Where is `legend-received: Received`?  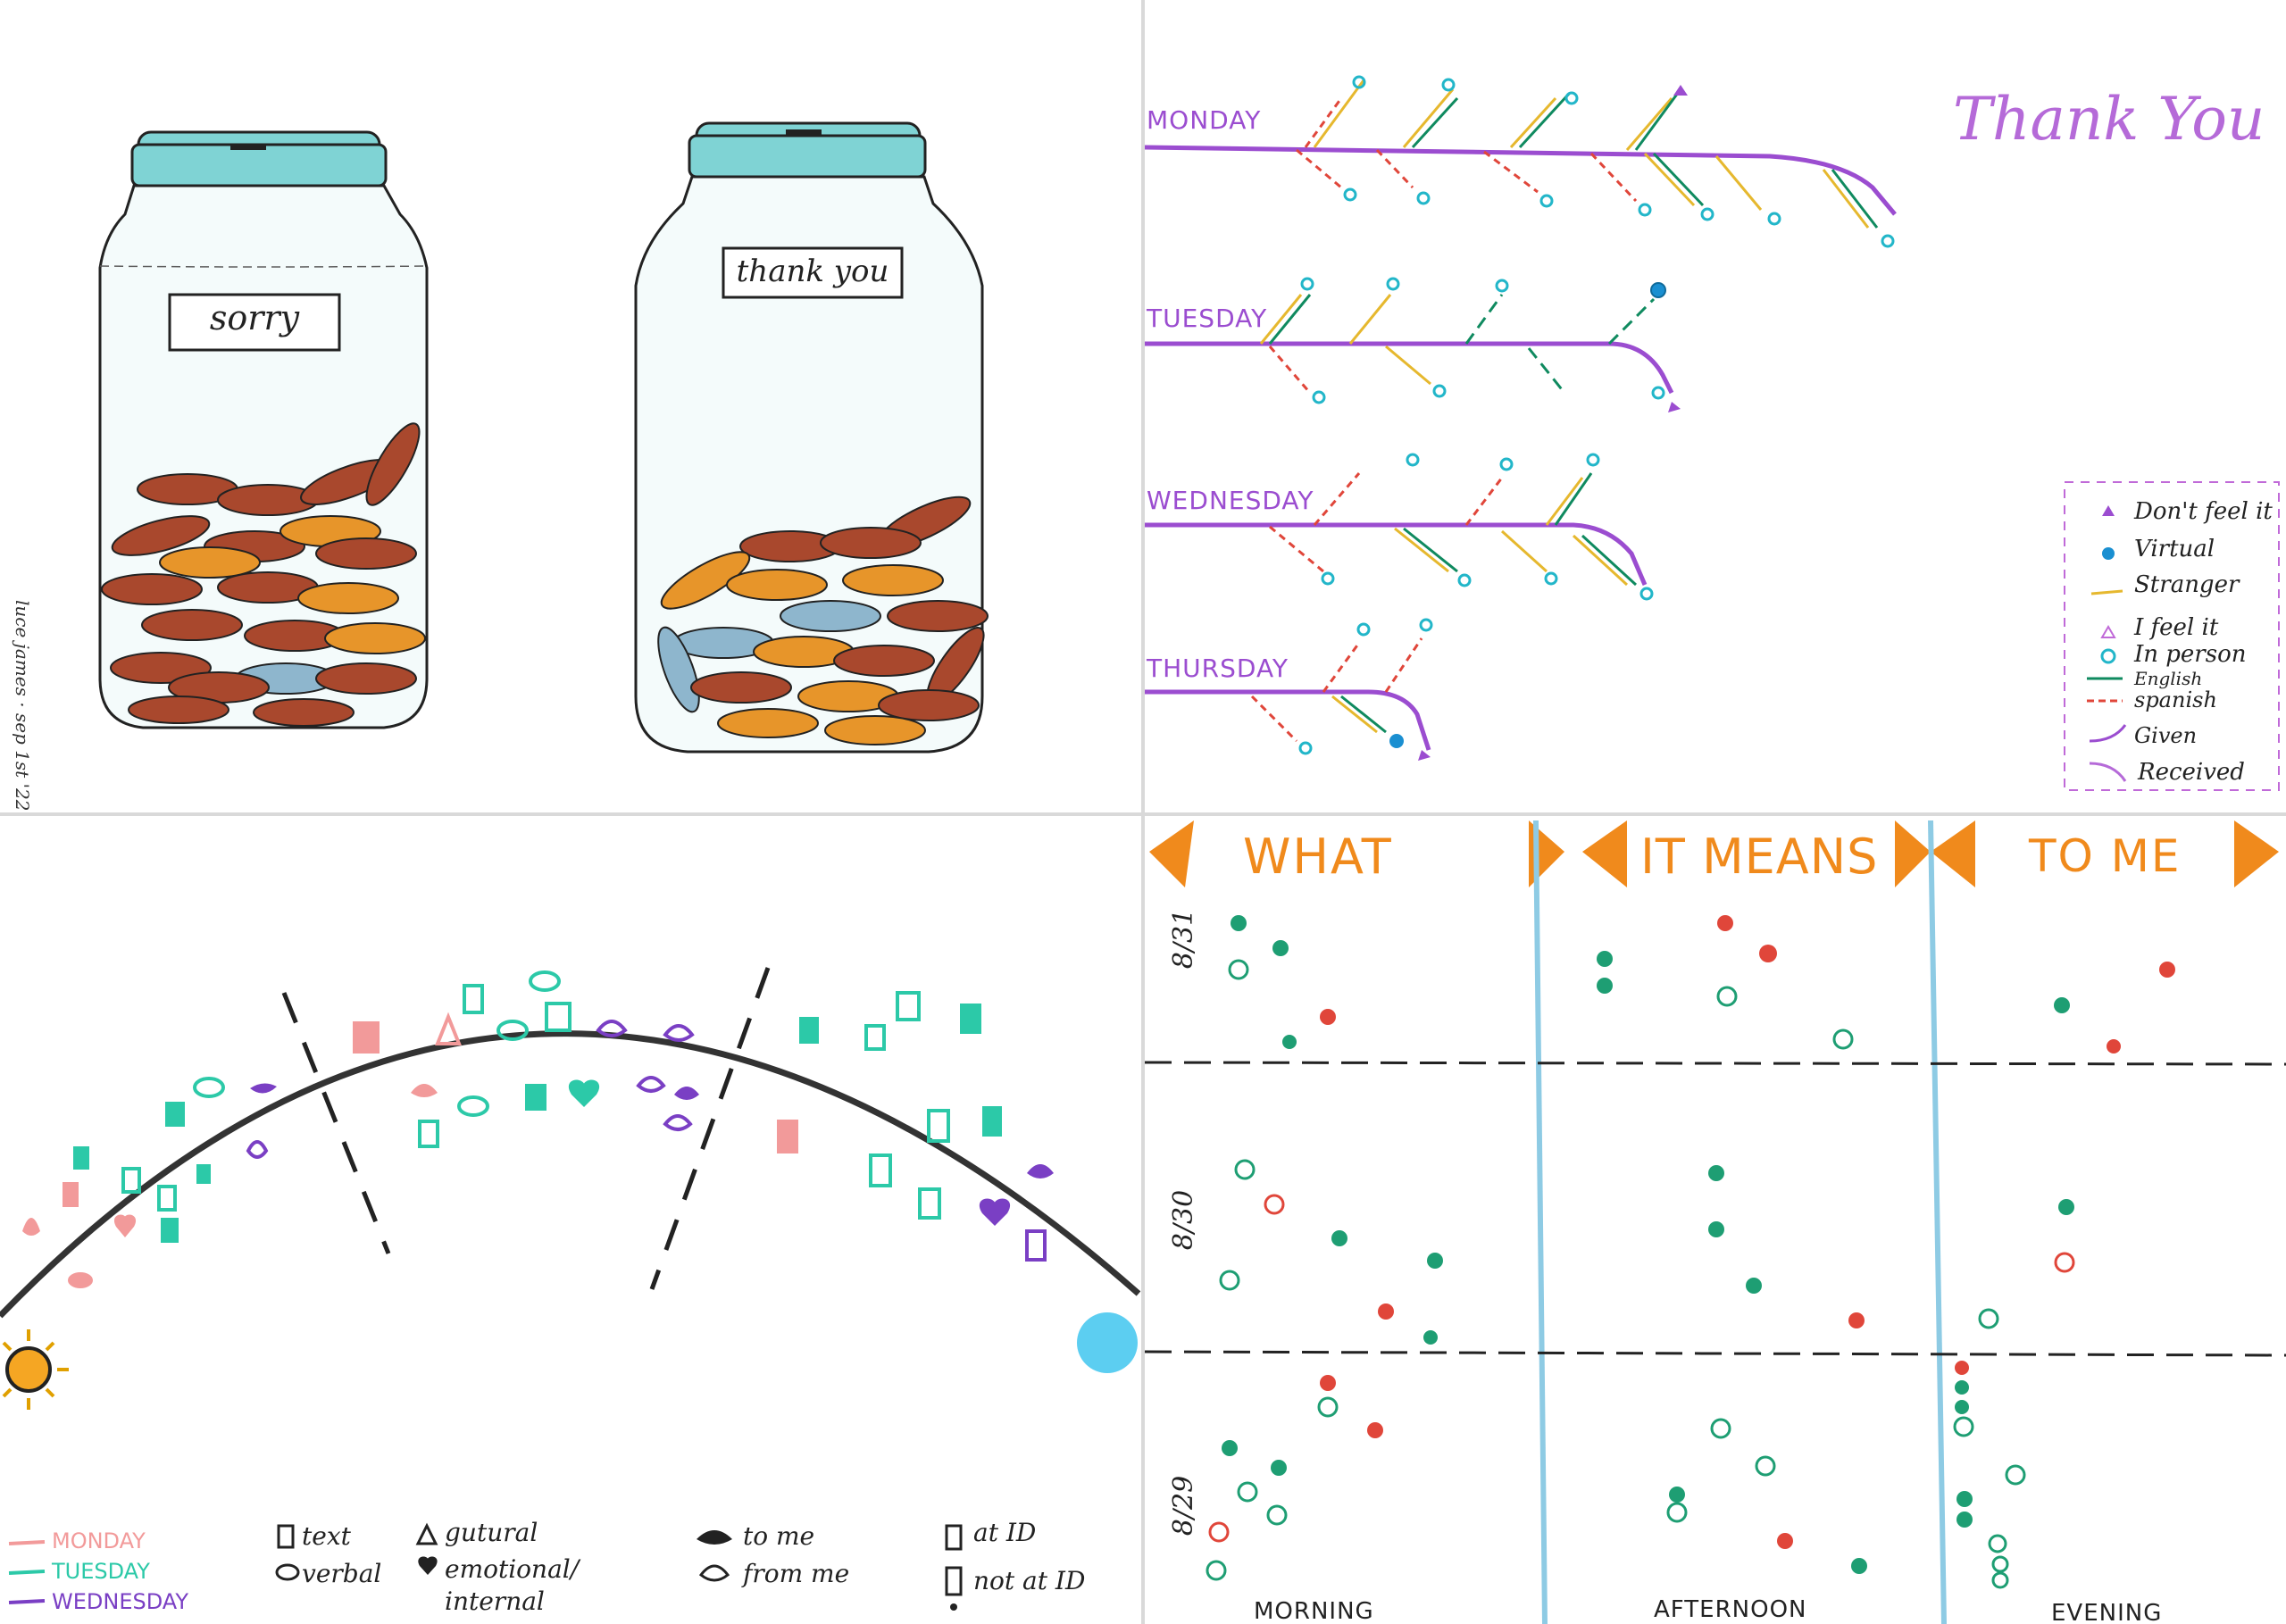
legend-received: Received is located at coordinates (2191, 772).